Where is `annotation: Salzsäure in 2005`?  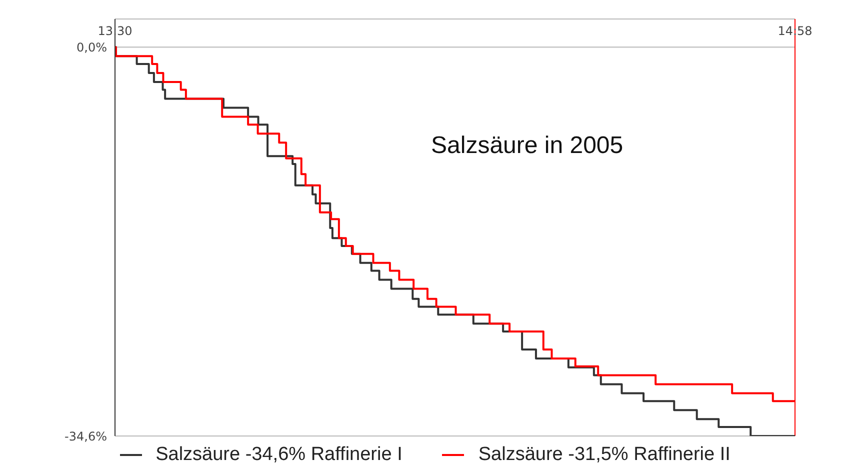
annotation: Salzsäure in 2005 is located at coordinates (527, 146).